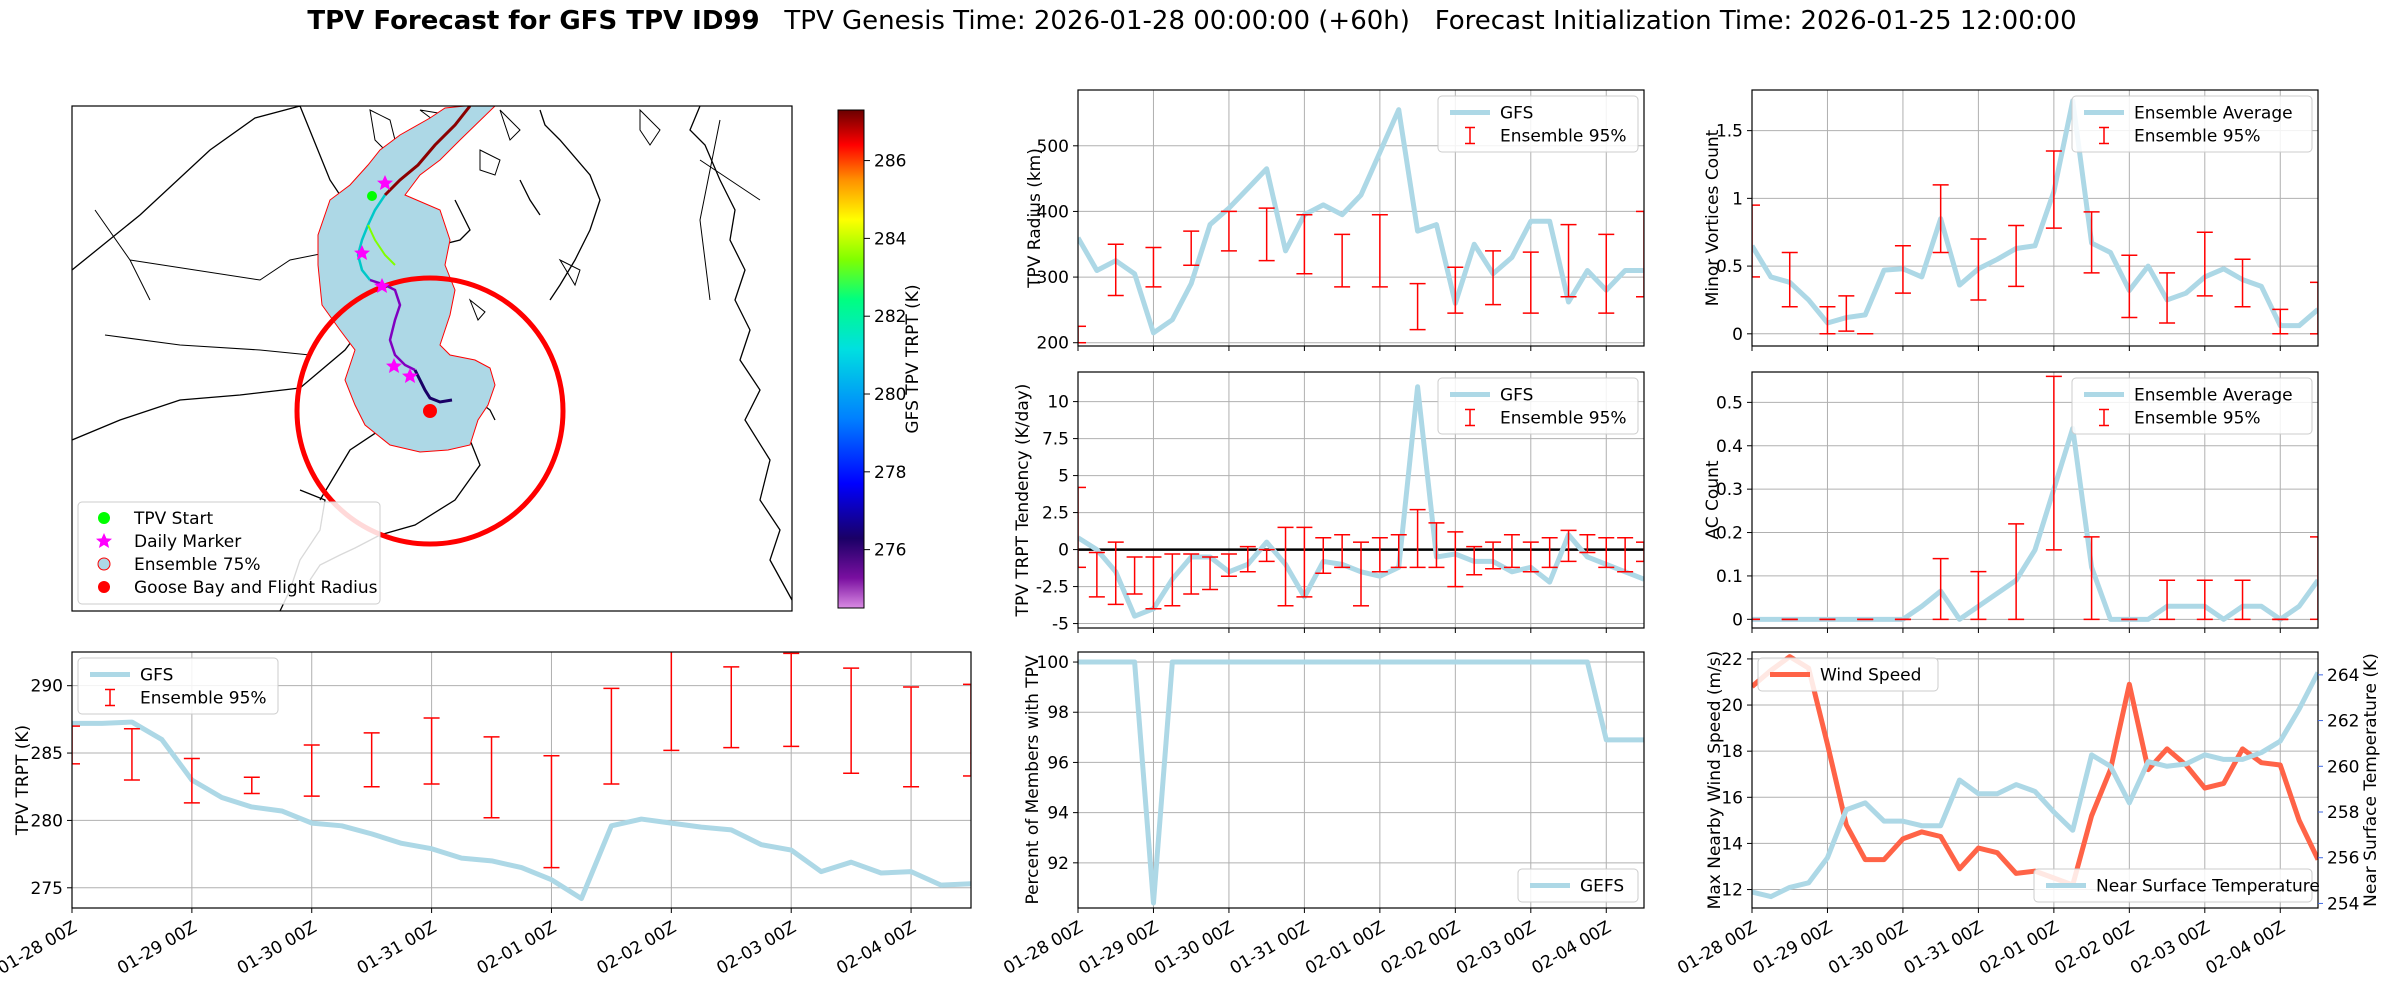 The height and width of the screenshot is (982, 2384). I want to click on y-tick-label: 1.5, so click(1729, 132).